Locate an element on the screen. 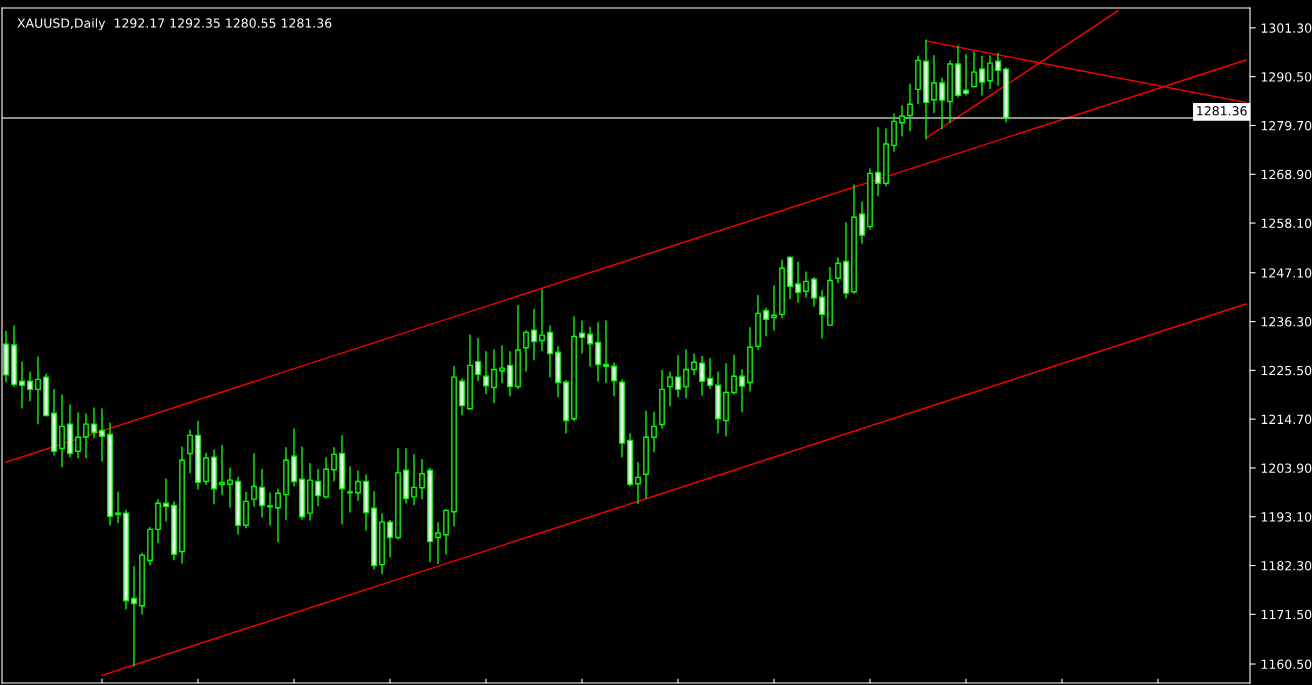 This screenshot has width=1312, height=685. y-tick-label: 1193.10 is located at coordinates (1286, 517).